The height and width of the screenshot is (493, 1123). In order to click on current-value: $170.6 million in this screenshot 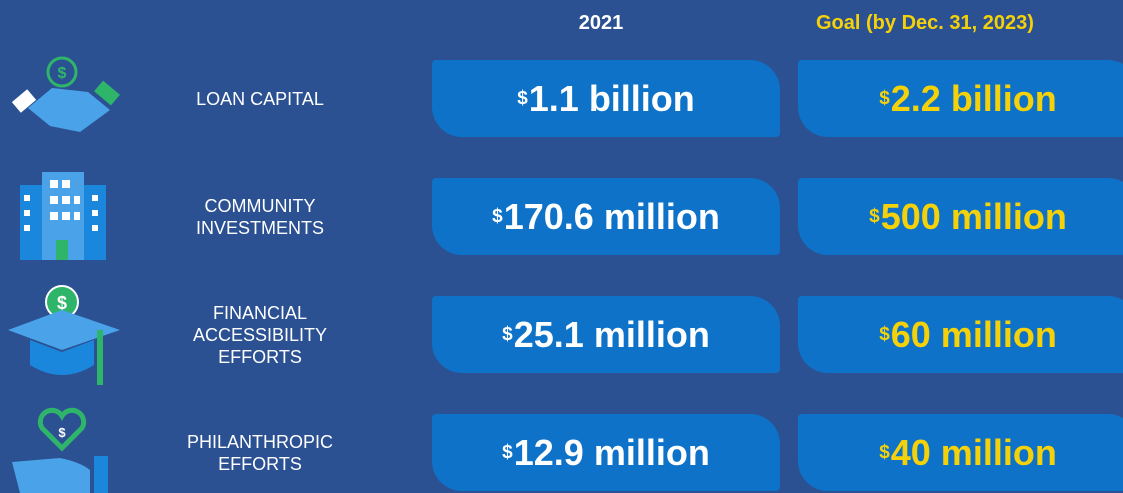, I will do `click(606, 216)`.